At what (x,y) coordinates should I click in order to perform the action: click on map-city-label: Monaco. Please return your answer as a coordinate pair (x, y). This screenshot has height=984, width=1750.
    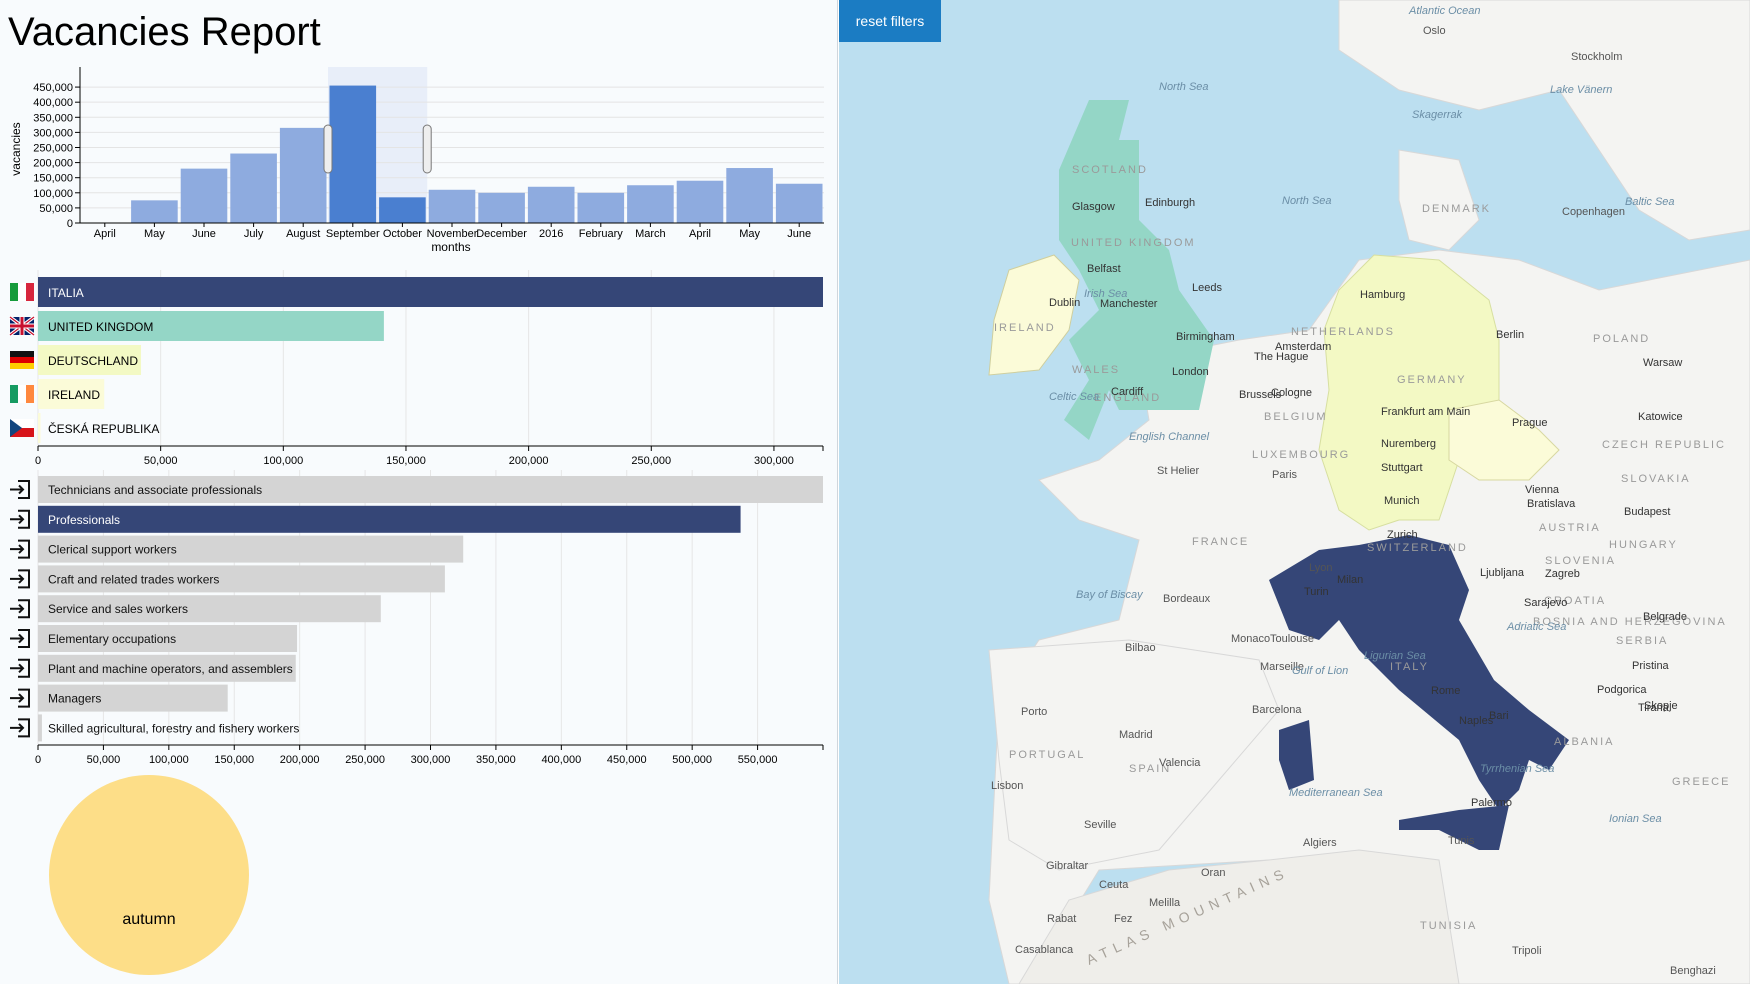
    Looking at the image, I should click on (1250, 639).